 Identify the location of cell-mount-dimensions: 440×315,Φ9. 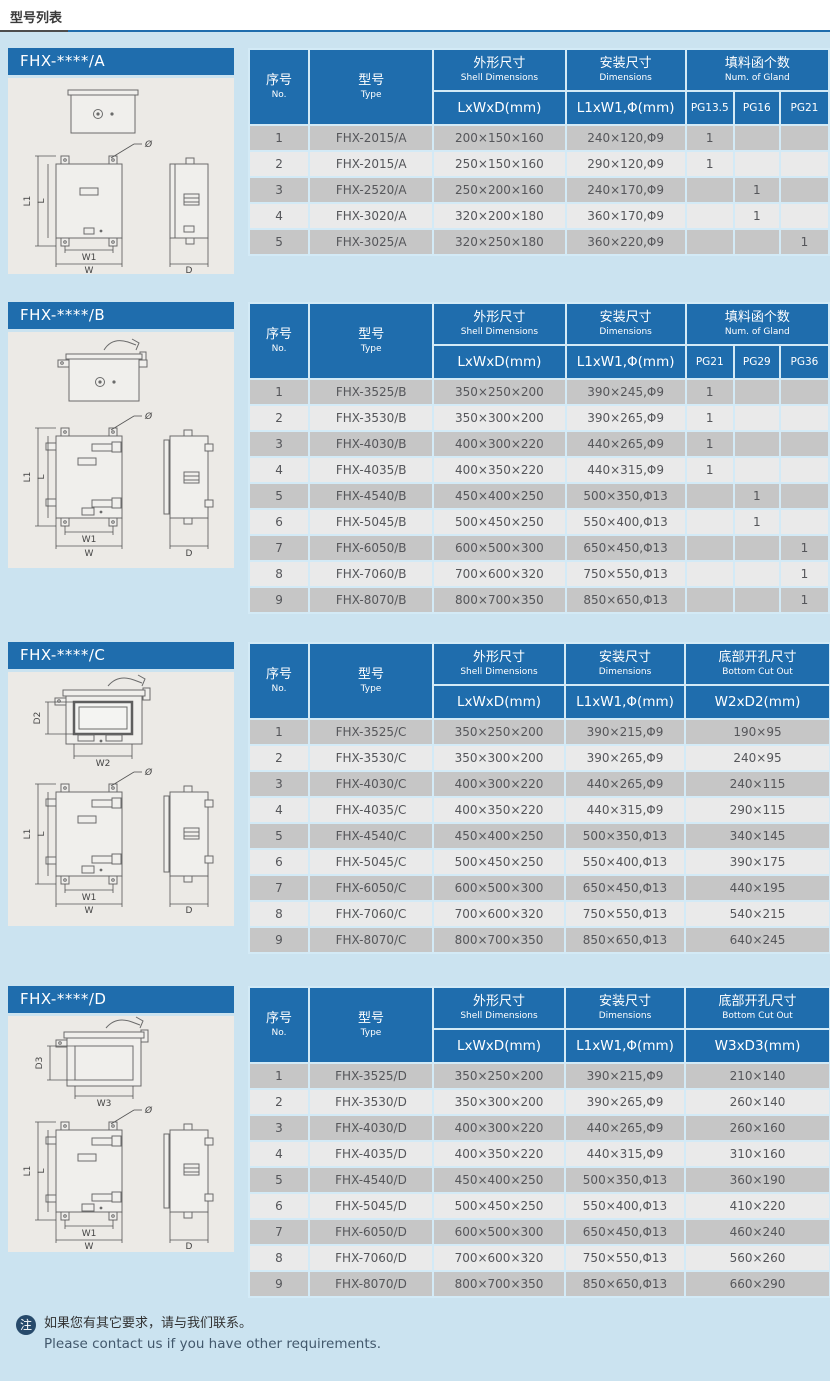
(625, 1154).